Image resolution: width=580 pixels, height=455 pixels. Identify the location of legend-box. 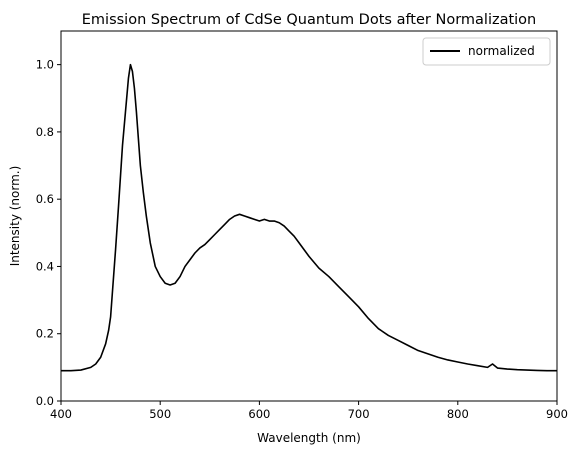
(486, 51).